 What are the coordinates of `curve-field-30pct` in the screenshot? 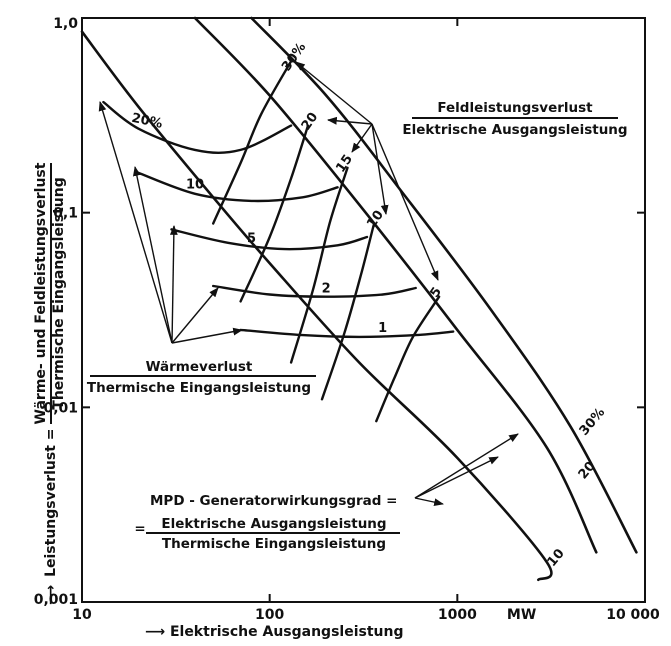 It's located at (252, 142).